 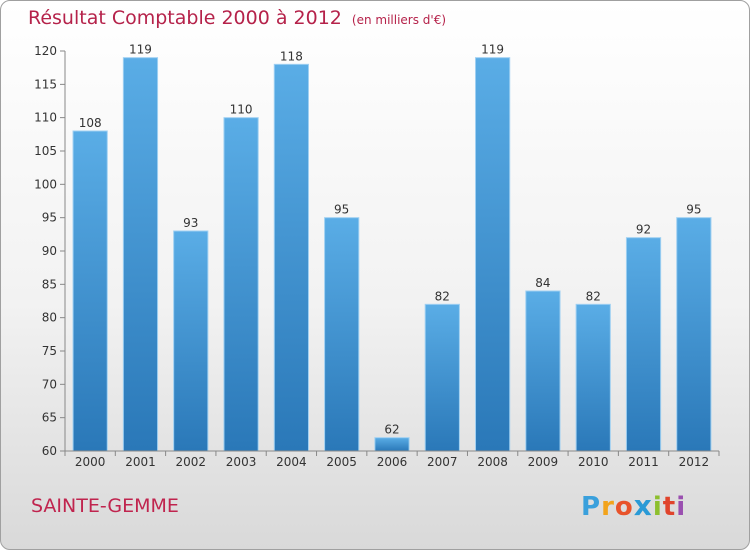 I want to click on x-tick-label: 2005, so click(x=341, y=462).